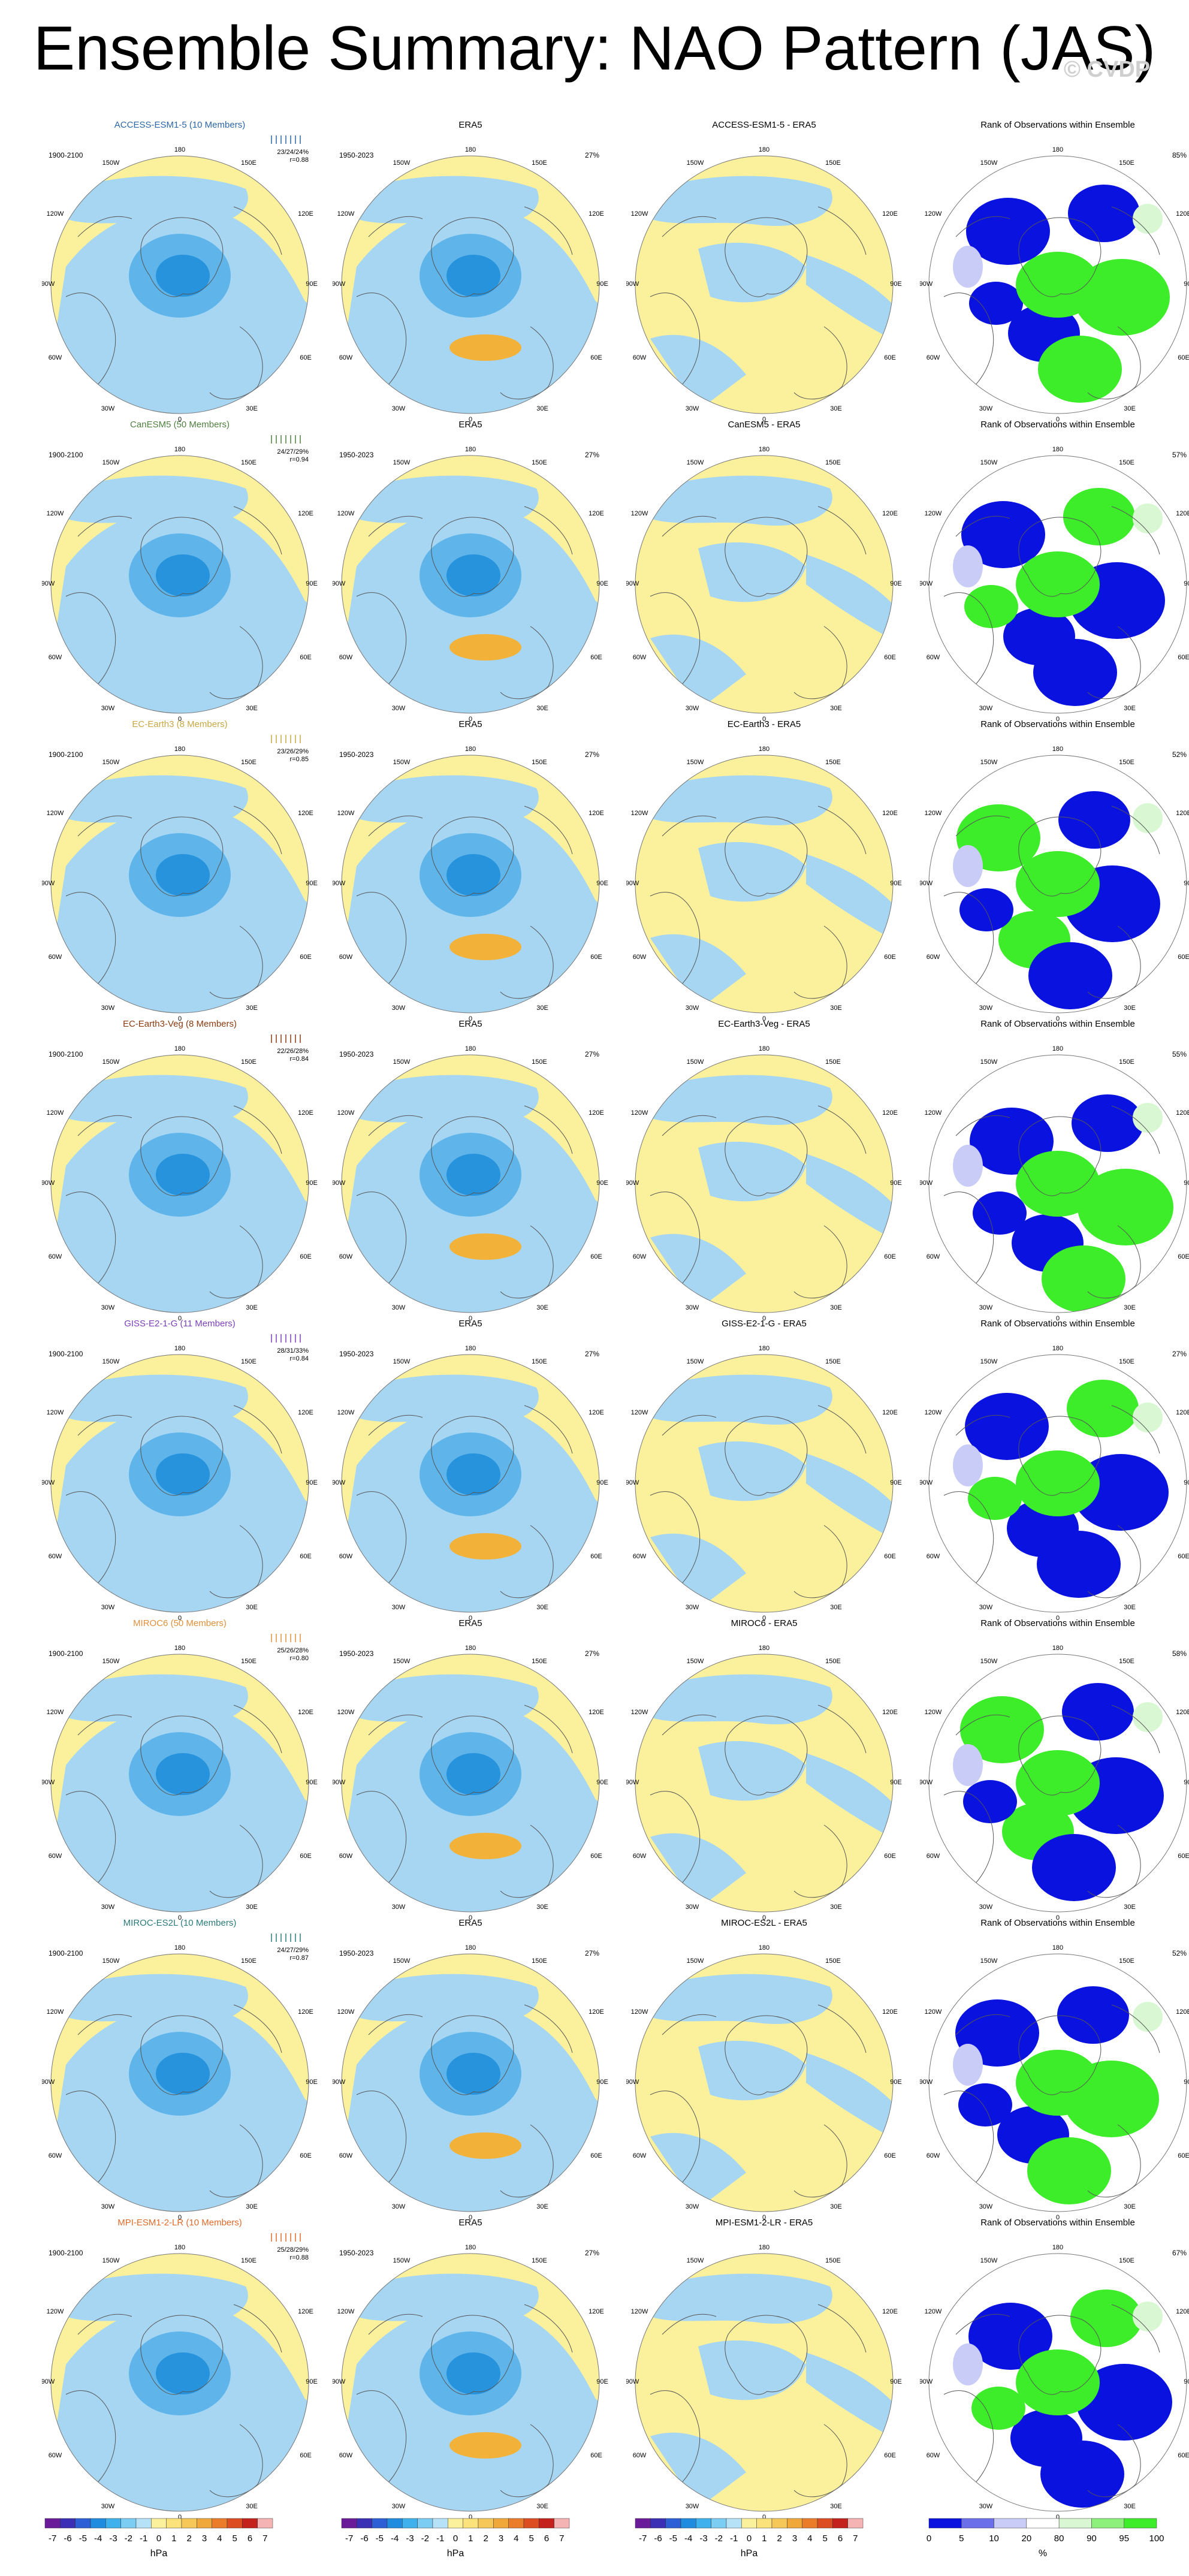  What do you see at coordinates (1179, 2253) in the screenshot?
I see `rank-percent: 67%` at bounding box center [1179, 2253].